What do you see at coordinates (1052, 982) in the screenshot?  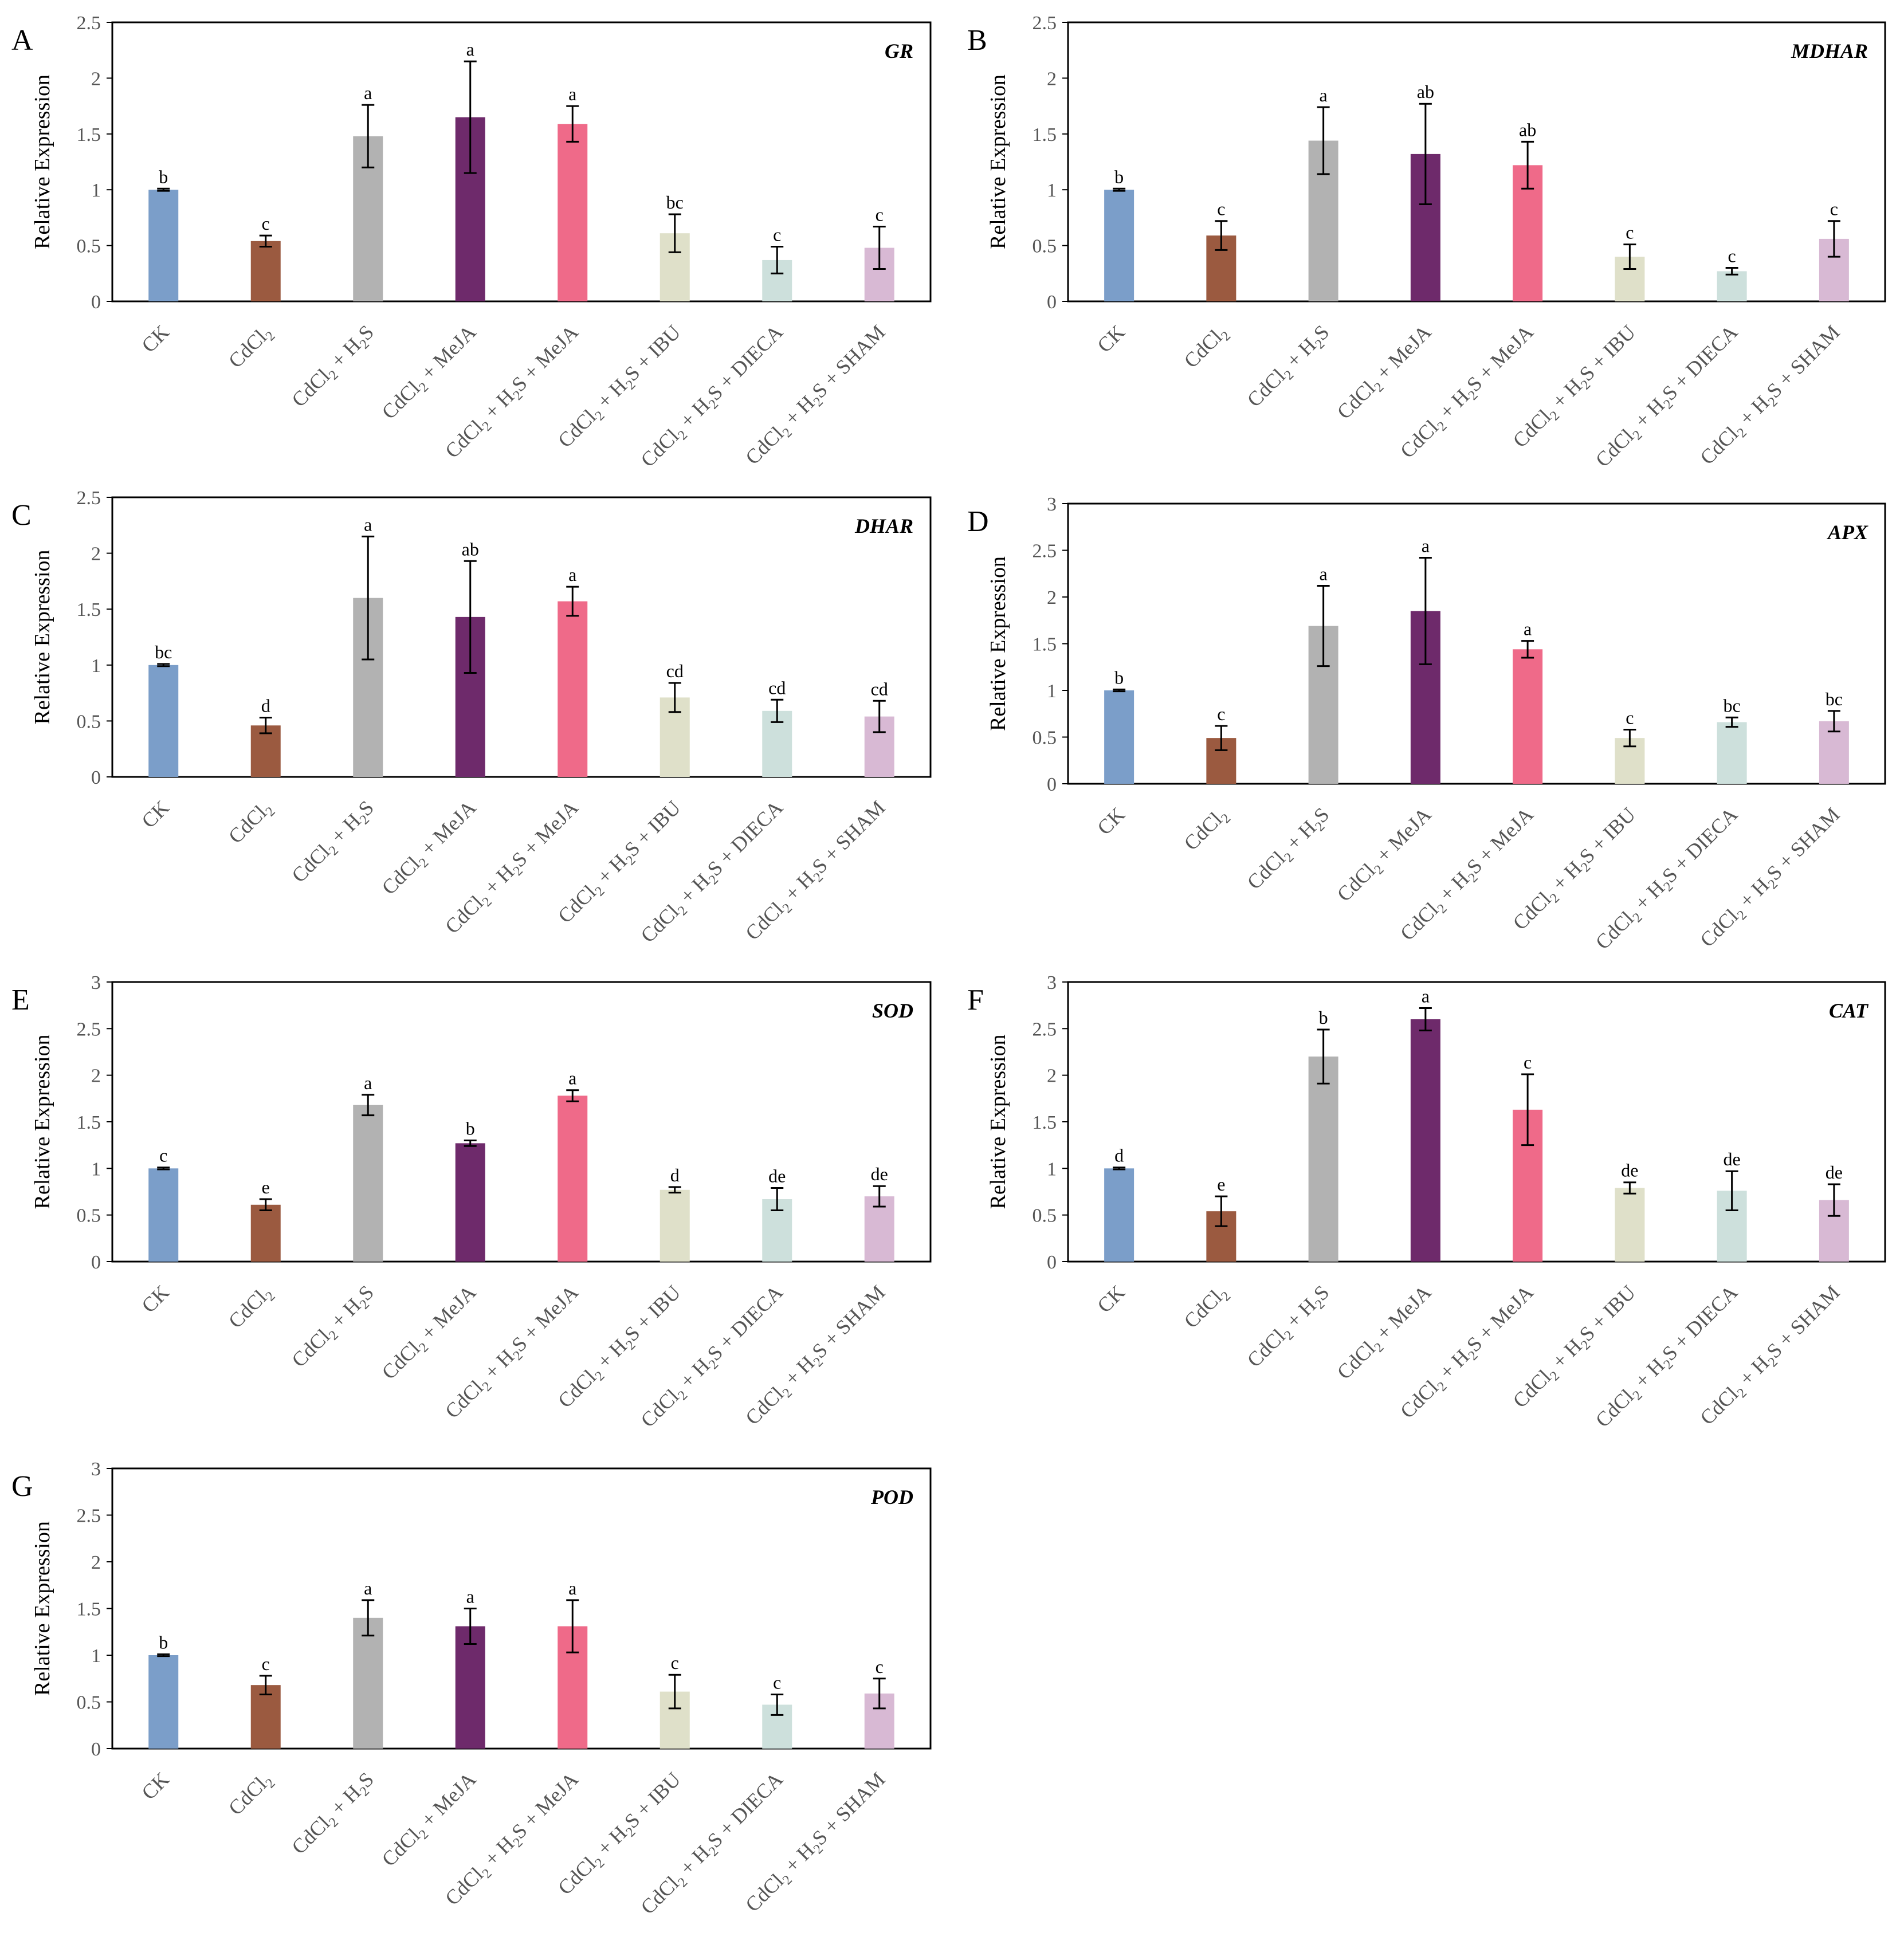 I see `y-tick-label: 3` at bounding box center [1052, 982].